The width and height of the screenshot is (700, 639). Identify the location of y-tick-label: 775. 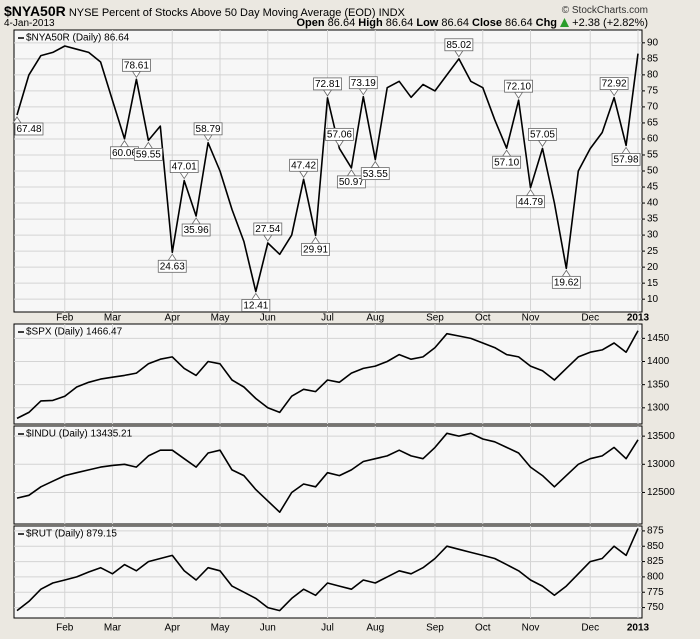
(655, 592).